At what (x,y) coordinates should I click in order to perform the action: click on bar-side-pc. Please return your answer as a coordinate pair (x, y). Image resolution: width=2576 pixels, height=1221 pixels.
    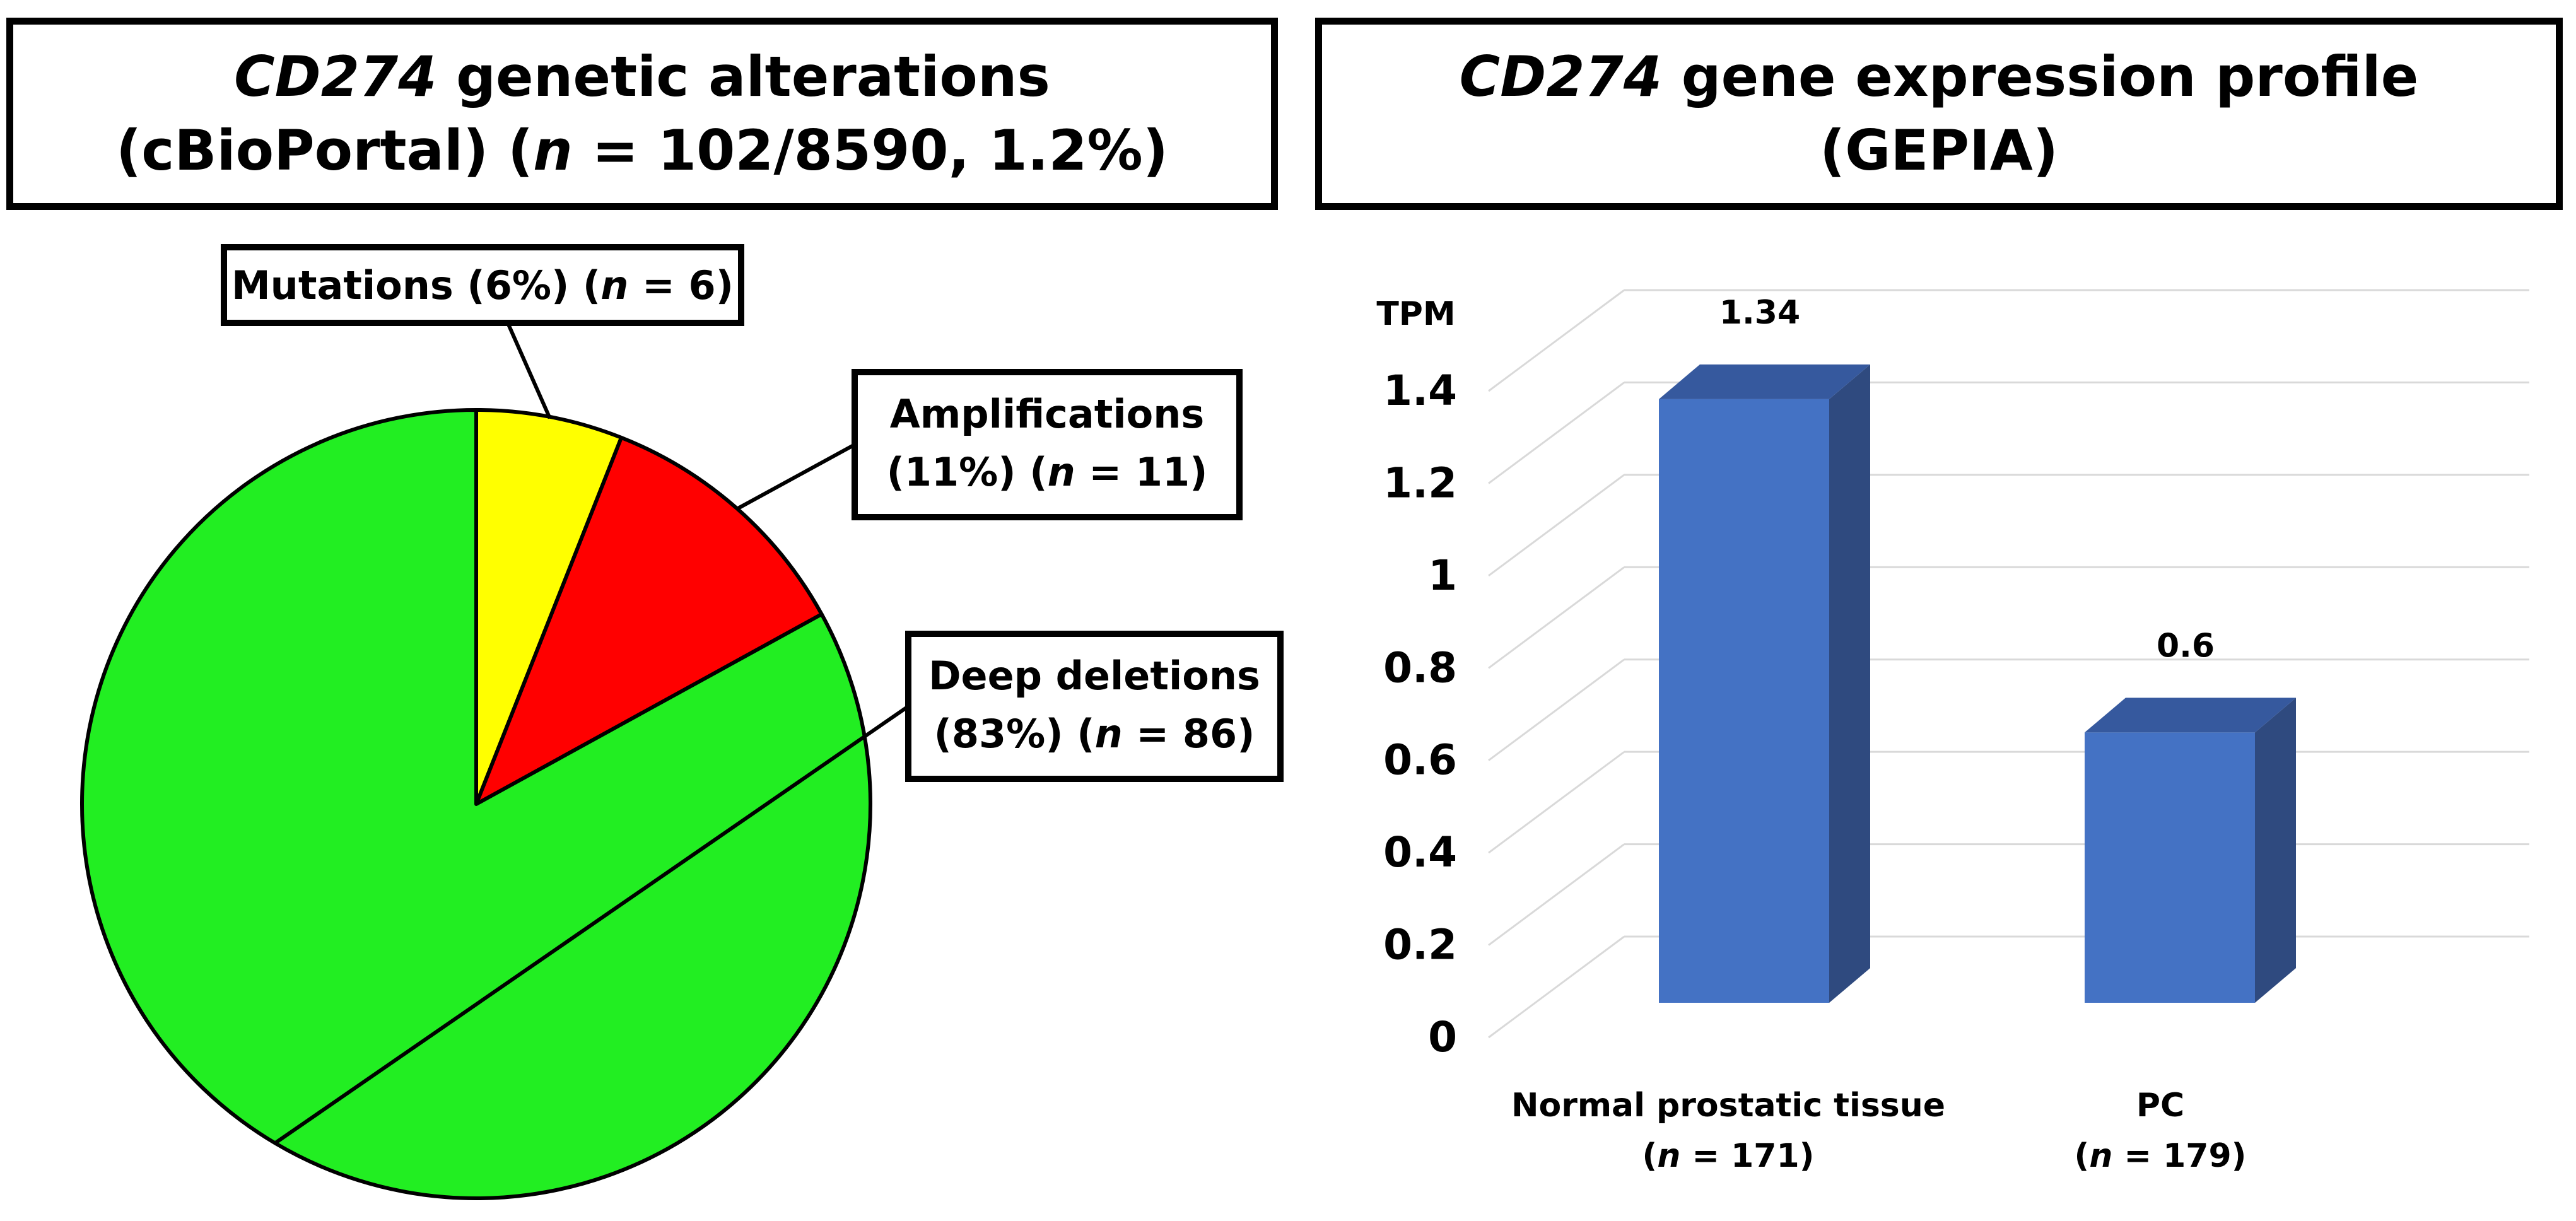
    Looking at the image, I should click on (2275, 851).